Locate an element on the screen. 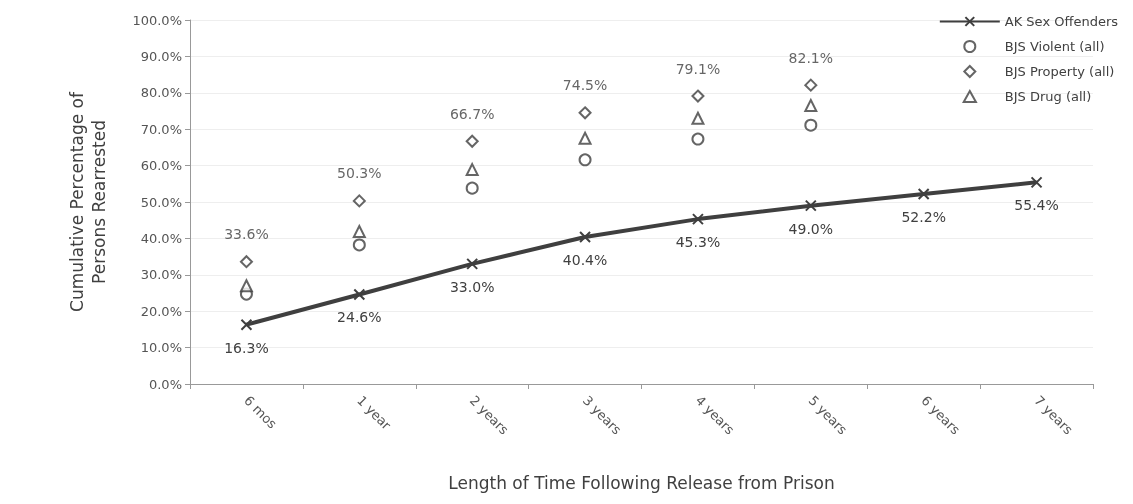  data-label: 74.5% is located at coordinates (585, 85).